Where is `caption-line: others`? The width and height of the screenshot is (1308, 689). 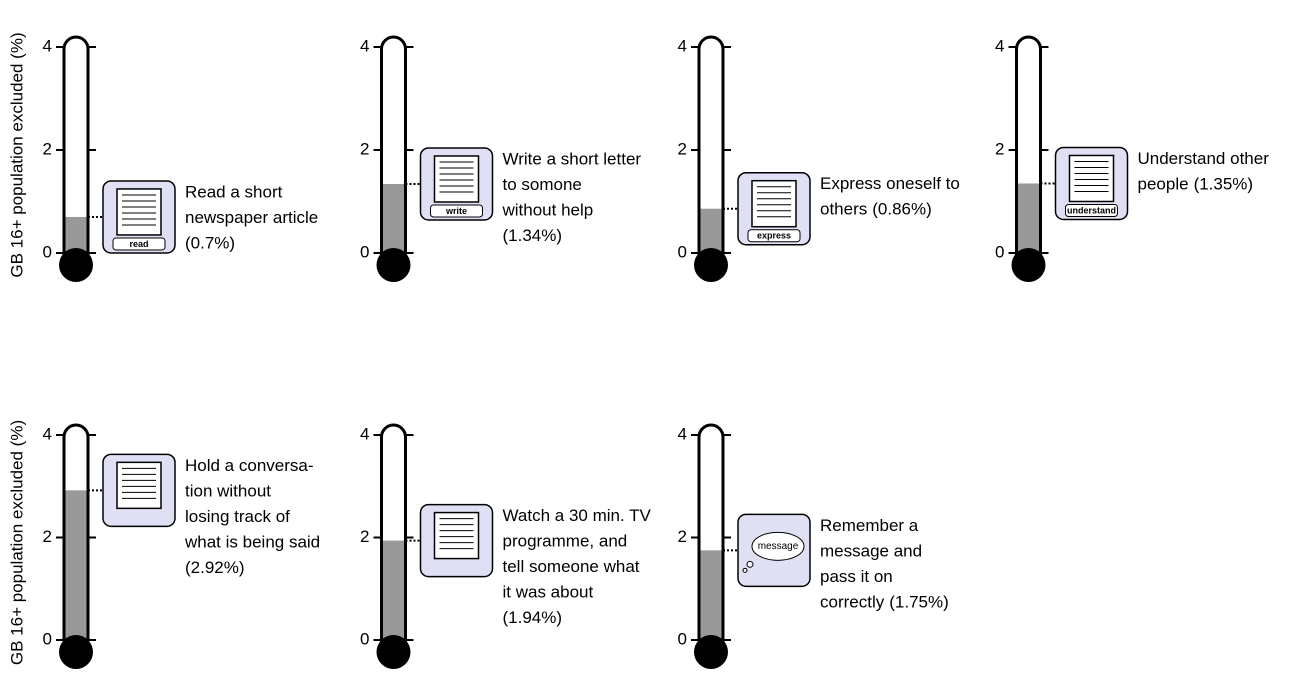 caption-line: others is located at coordinates (843, 209).